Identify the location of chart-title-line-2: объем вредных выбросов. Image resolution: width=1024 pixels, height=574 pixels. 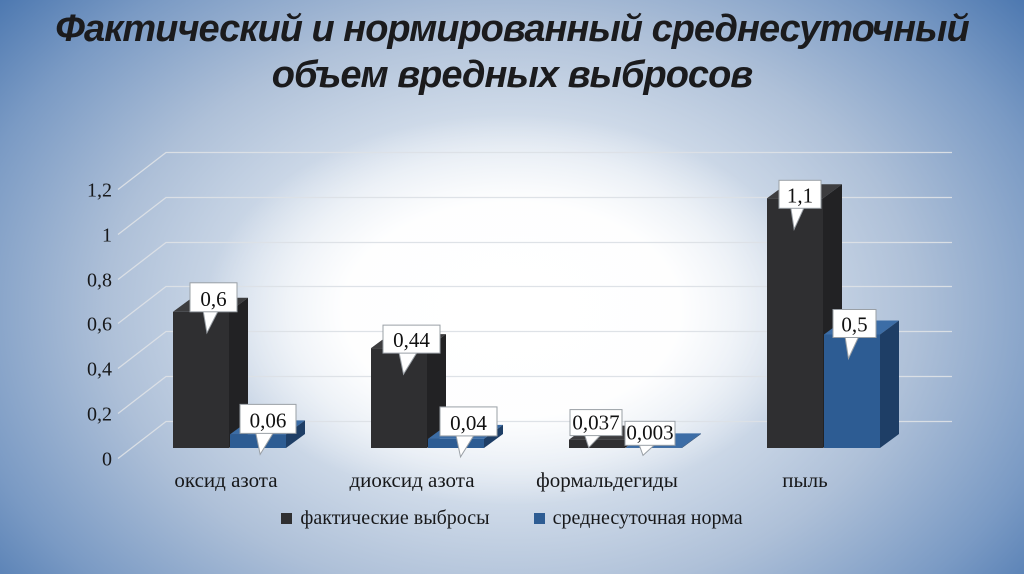
(512, 75).